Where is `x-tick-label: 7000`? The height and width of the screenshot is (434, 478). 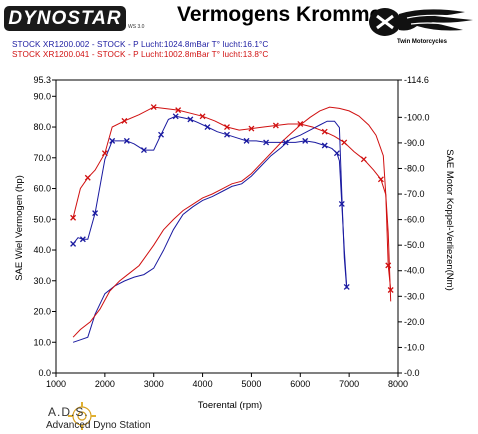 x-tick-label: 7000 is located at coordinates (349, 384).